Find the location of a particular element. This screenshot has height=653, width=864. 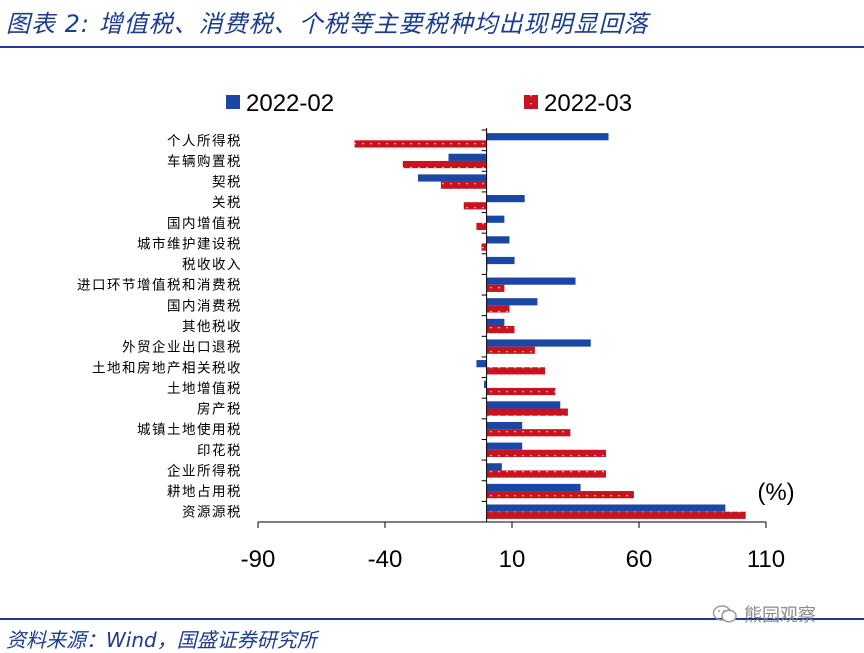

category-label: 房产税 is located at coordinates (219, 410).